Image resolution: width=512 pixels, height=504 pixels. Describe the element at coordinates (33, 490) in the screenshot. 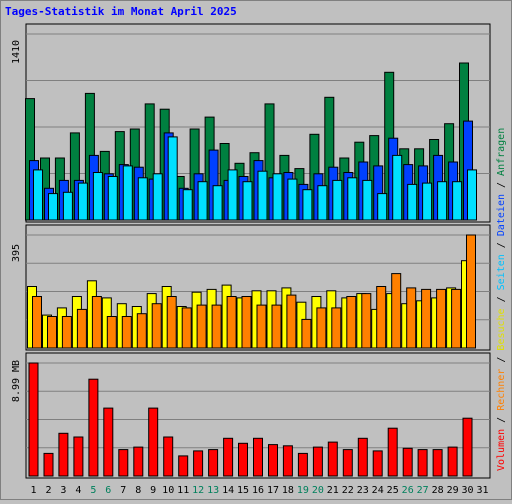

I see `x-tick-label: 1` at that location.